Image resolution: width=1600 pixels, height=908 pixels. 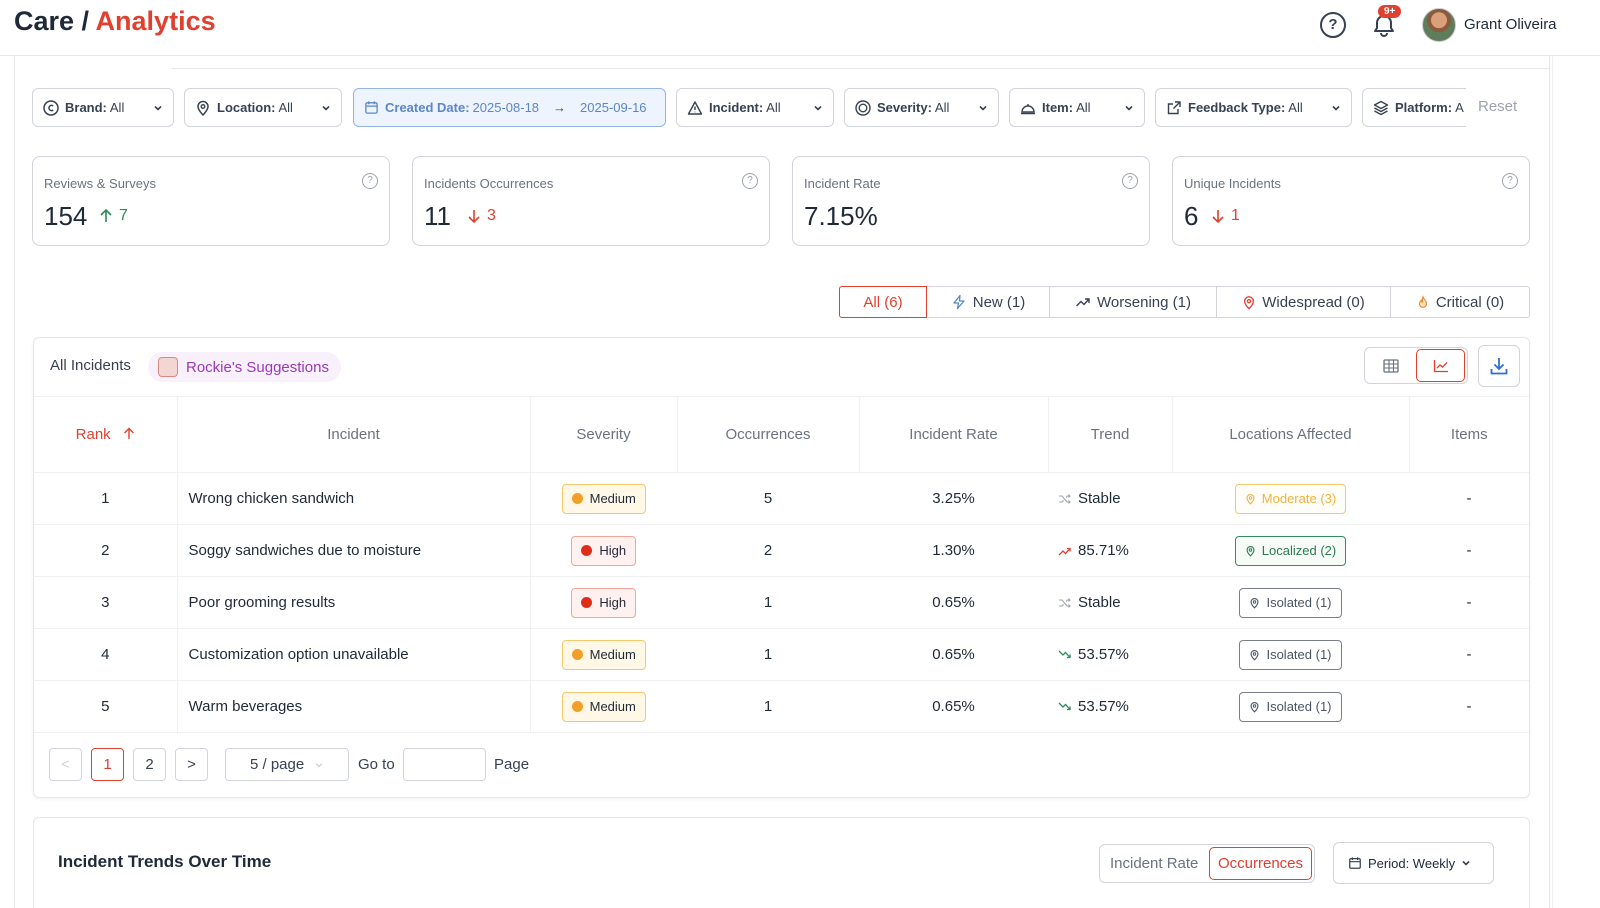 I want to click on download-button, so click(x=1499, y=366).